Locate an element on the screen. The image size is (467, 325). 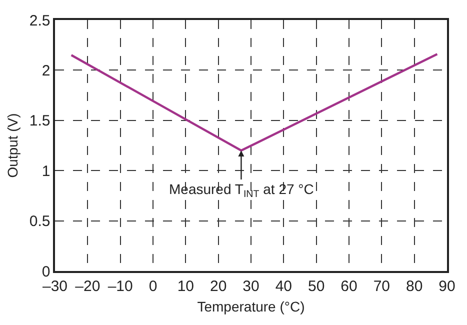
x-tick-label: 90 is located at coordinates (447, 286).